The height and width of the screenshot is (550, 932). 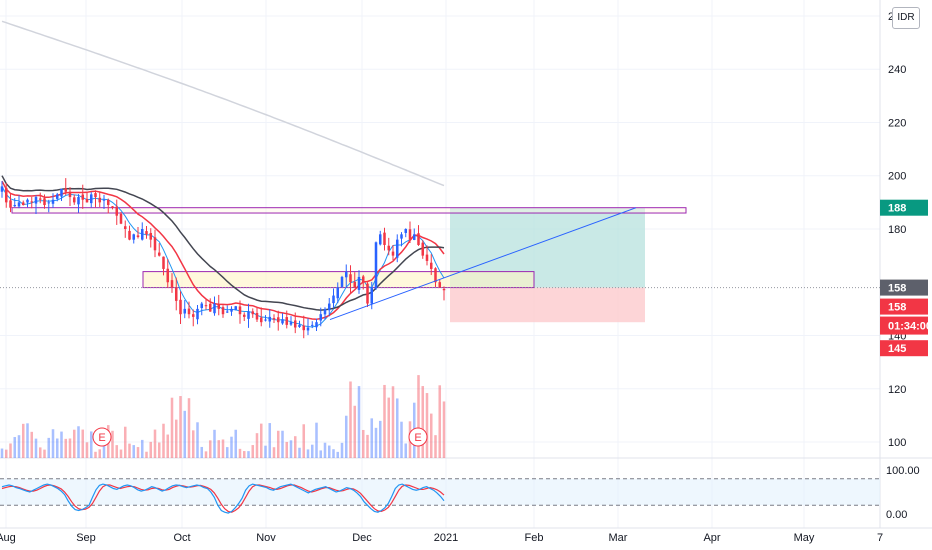 What do you see at coordinates (441, 538) in the screenshot?
I see `time-axis: Aug Sep Oct Nov Dec 2021 Feb Mar Apr May 7` at bounding box center [441, 538].